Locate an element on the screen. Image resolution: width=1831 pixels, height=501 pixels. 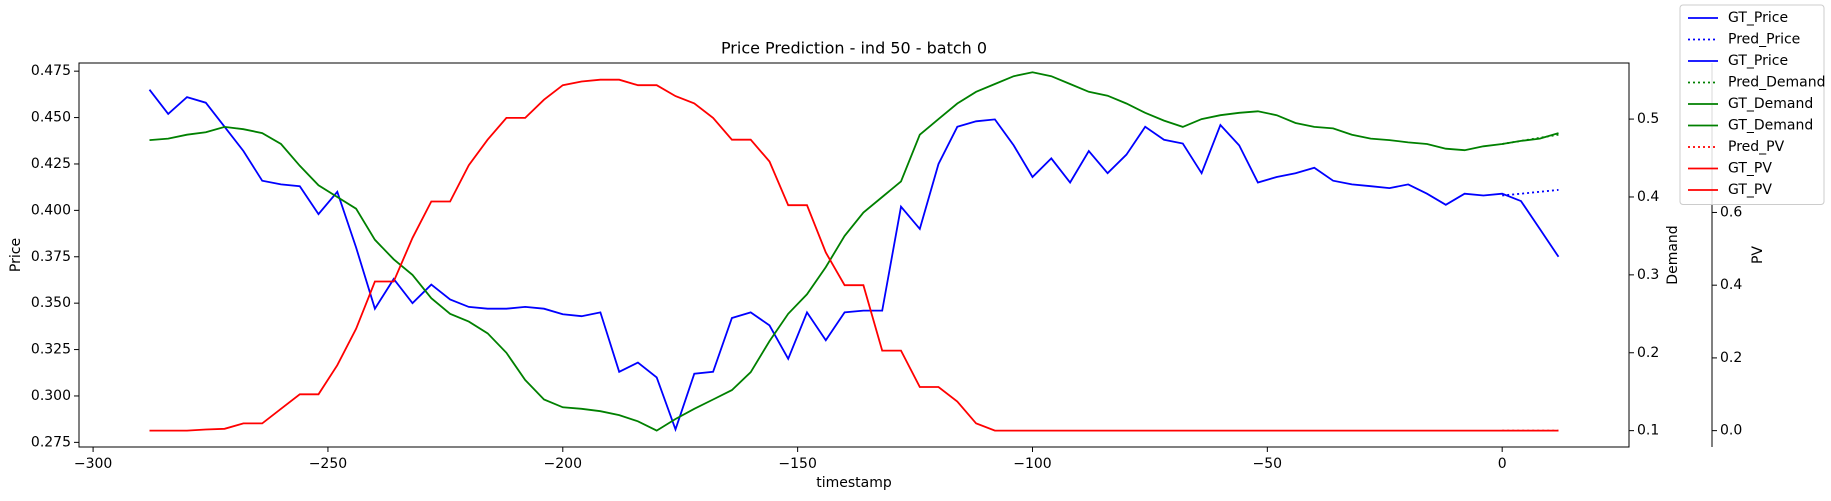
y3-tick-label: 0.6 is located at coordinates (1731, 212).